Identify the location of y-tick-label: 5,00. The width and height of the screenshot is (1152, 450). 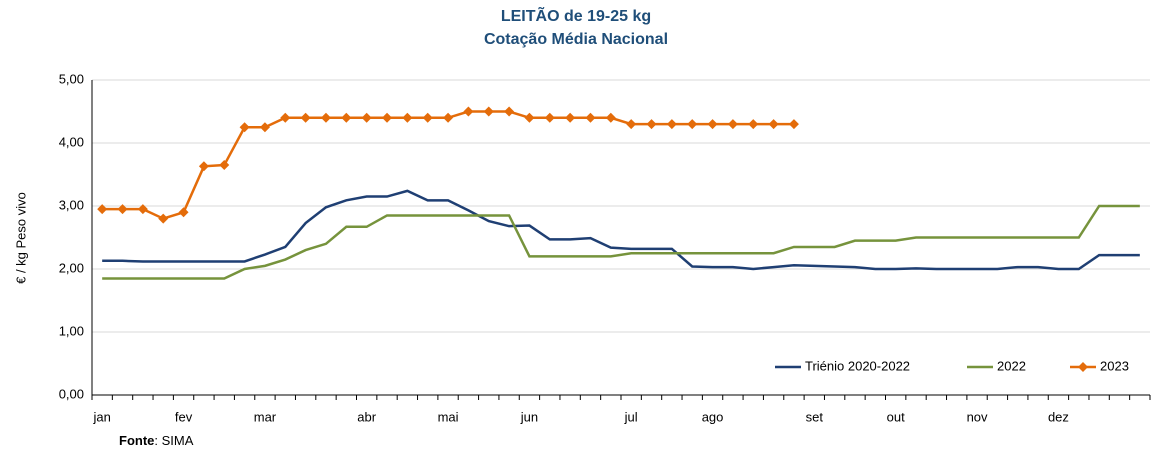
(71, 78).